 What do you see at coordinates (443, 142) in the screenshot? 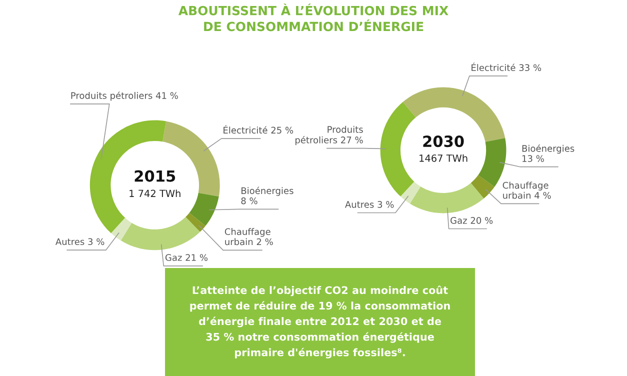
I see `text: 2030` at bounding box center [443, 142].